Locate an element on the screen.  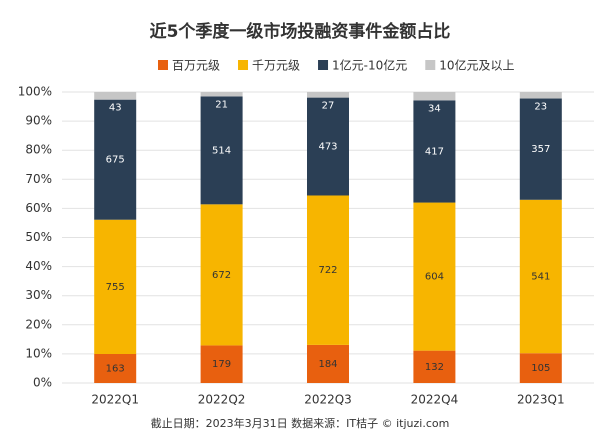
y-tick-label: 30% is located at coordinates (38, 295).